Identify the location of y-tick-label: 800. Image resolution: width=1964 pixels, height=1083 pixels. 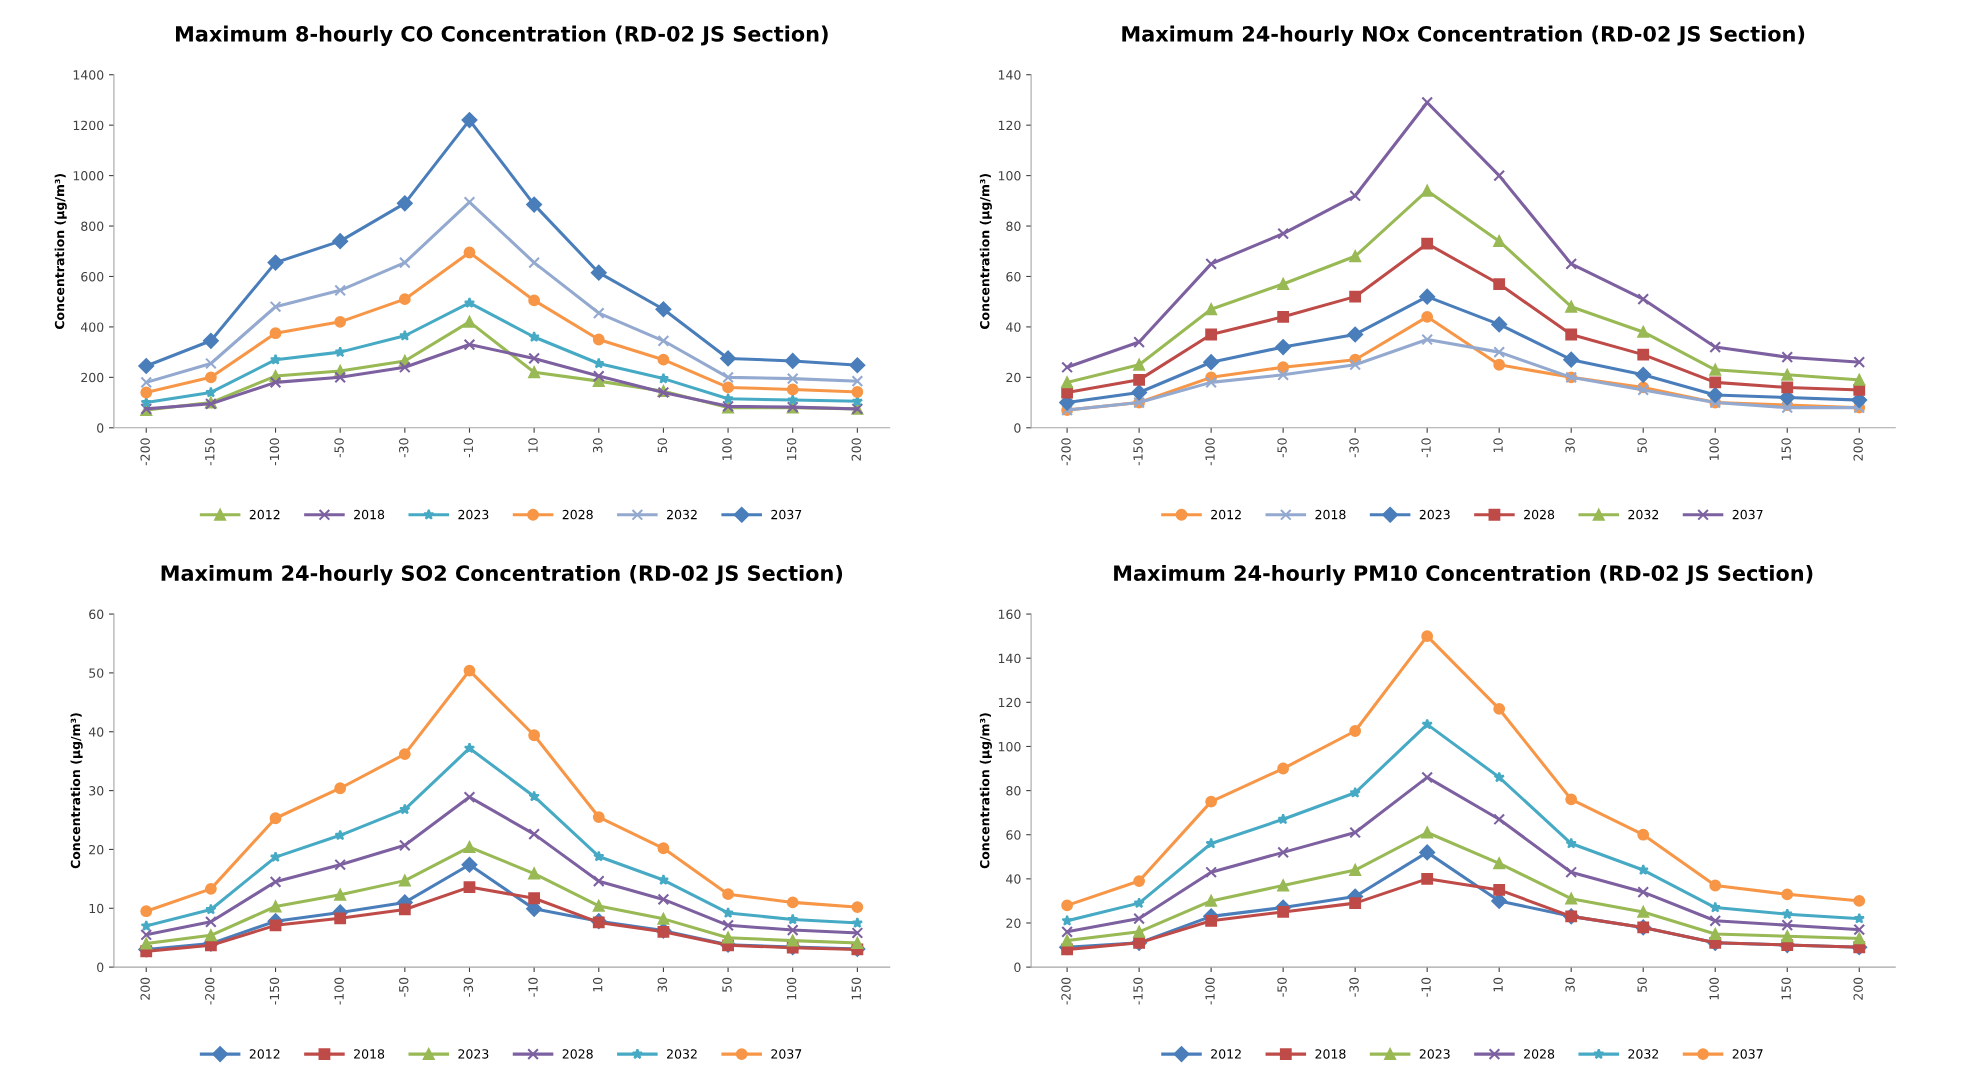
(92, 226).